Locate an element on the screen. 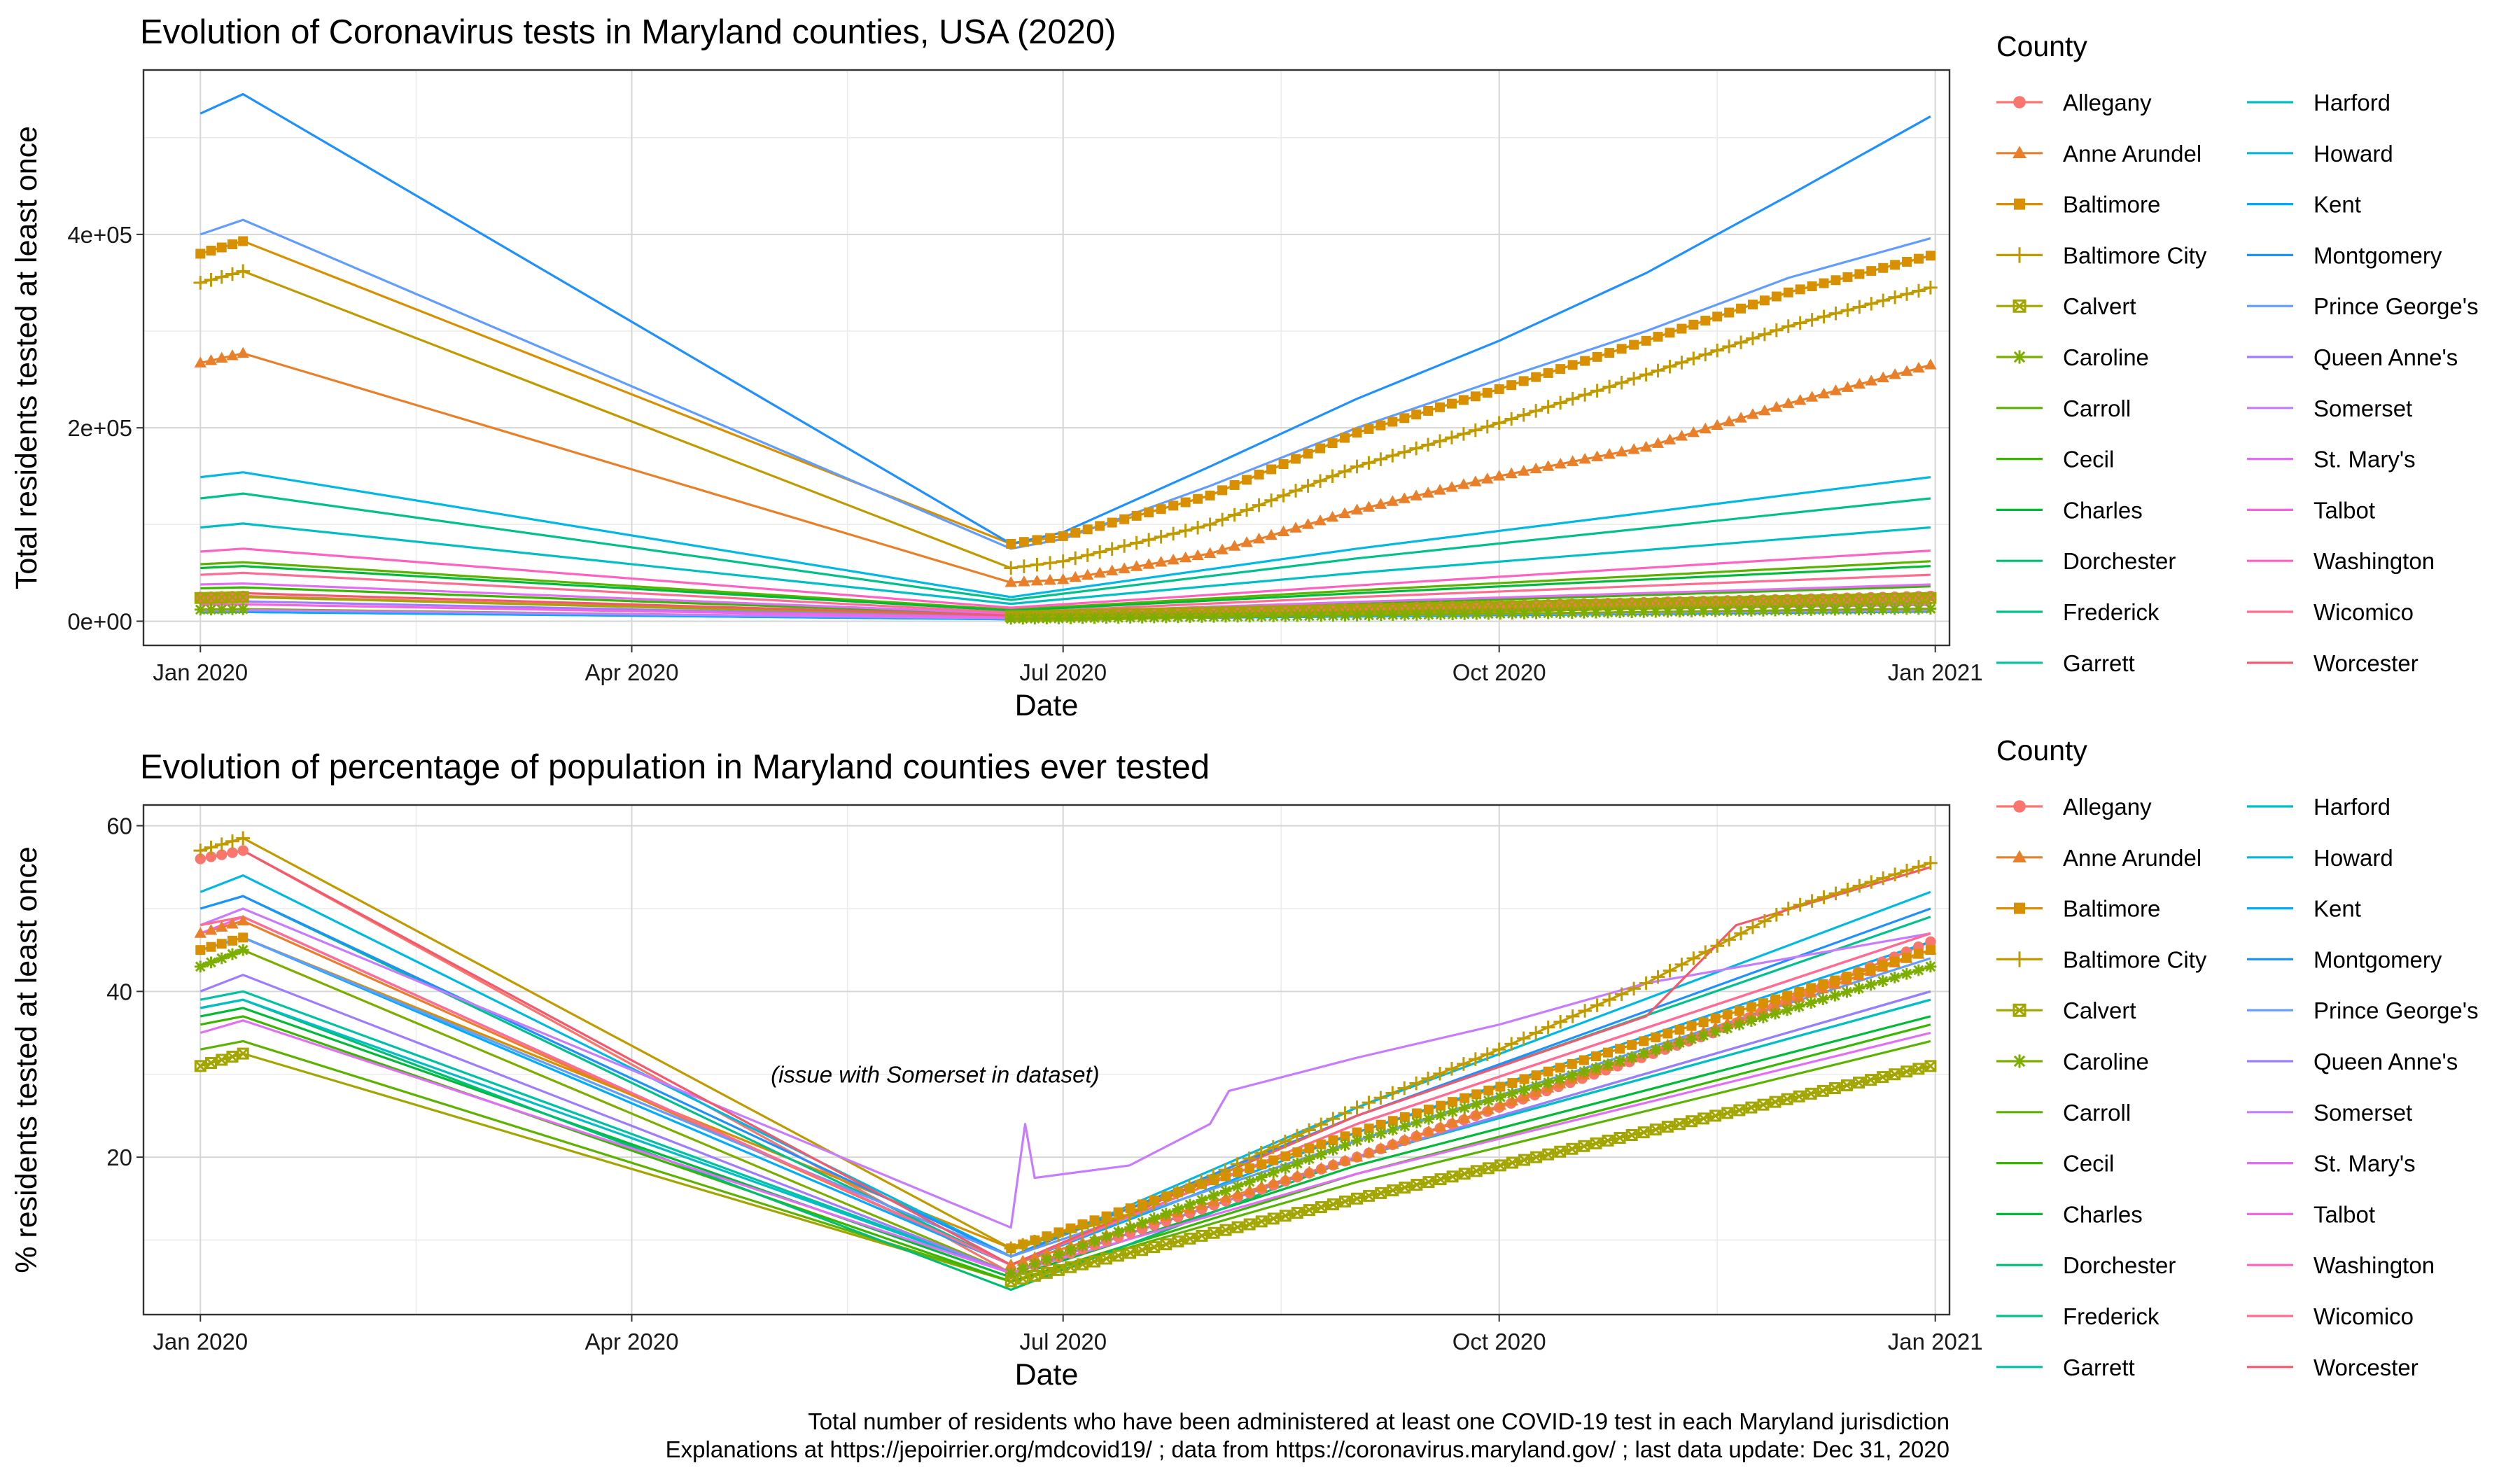  series-line-harford is located at coordinates (1065, 564).